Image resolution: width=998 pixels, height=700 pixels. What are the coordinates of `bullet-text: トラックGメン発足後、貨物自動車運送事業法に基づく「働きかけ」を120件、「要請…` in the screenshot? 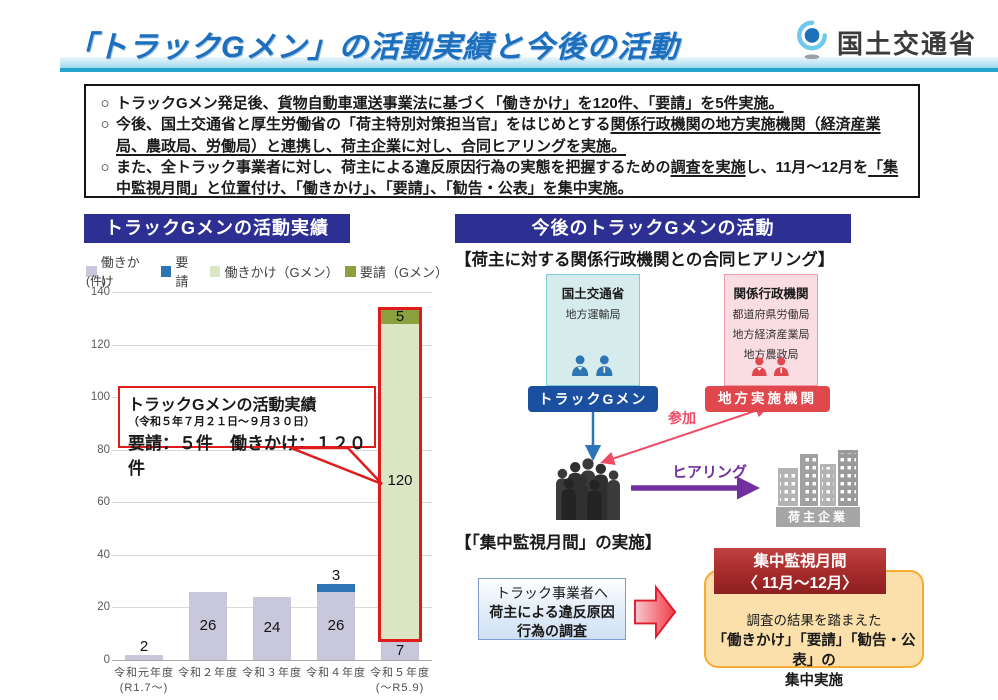 It's located at (450, 103).